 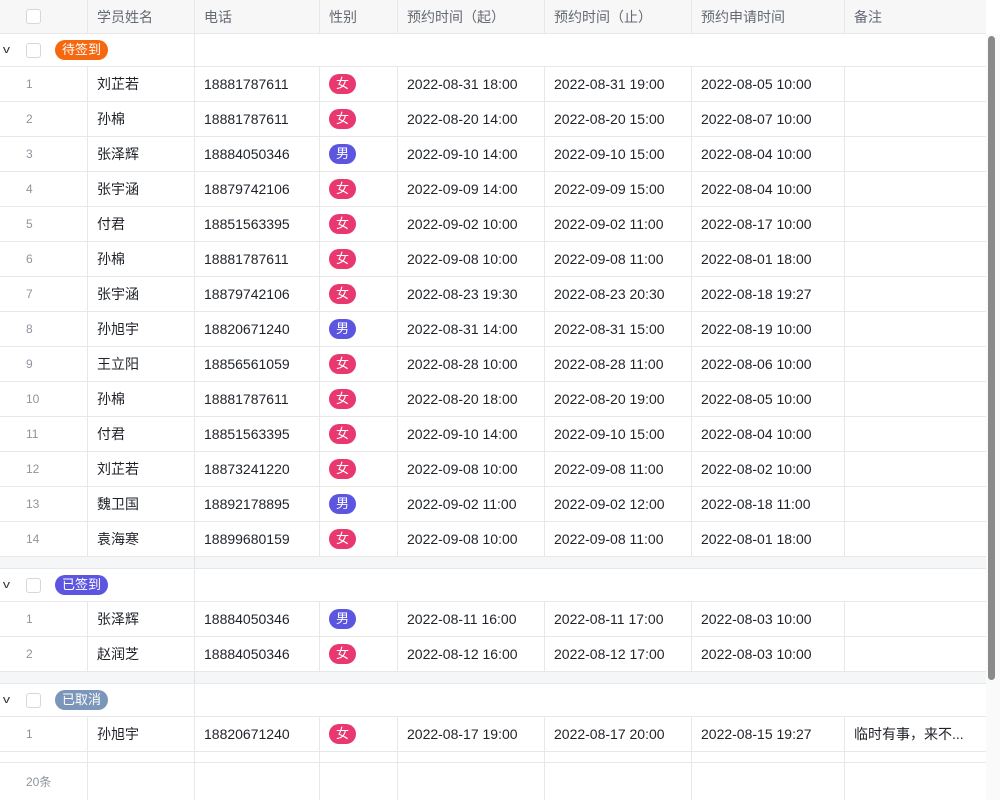 I want to click on gender-cell: 男, so click(x=359, y=329).